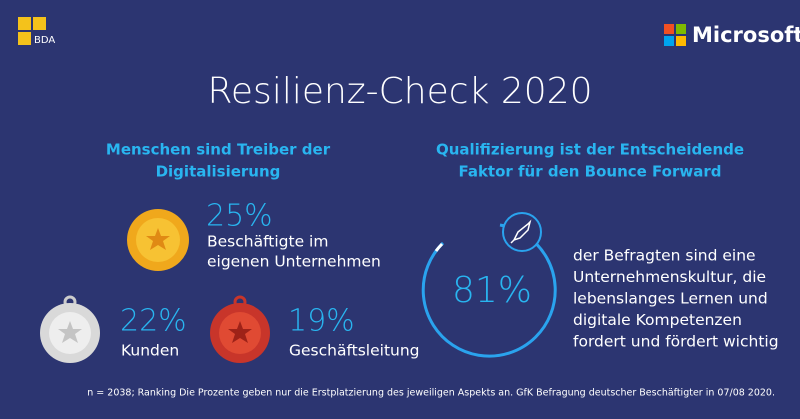  Describe the element at coordinates (240, 329) in the screenshot. I see `bronze-medal` at that location.